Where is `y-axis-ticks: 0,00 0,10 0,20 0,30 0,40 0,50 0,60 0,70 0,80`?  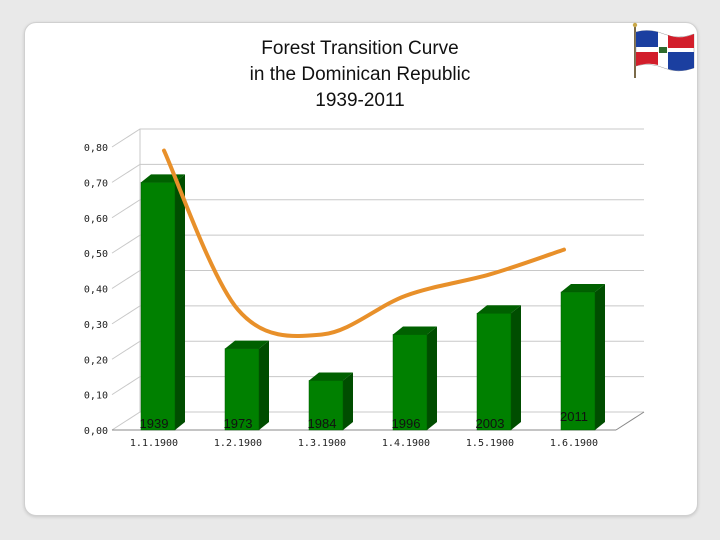
y-axis-ticks: 0,00 0,10 0,20 0,30 0,40 0,50 0,60 0,70 0,80 is located at coordinates (96, 290).